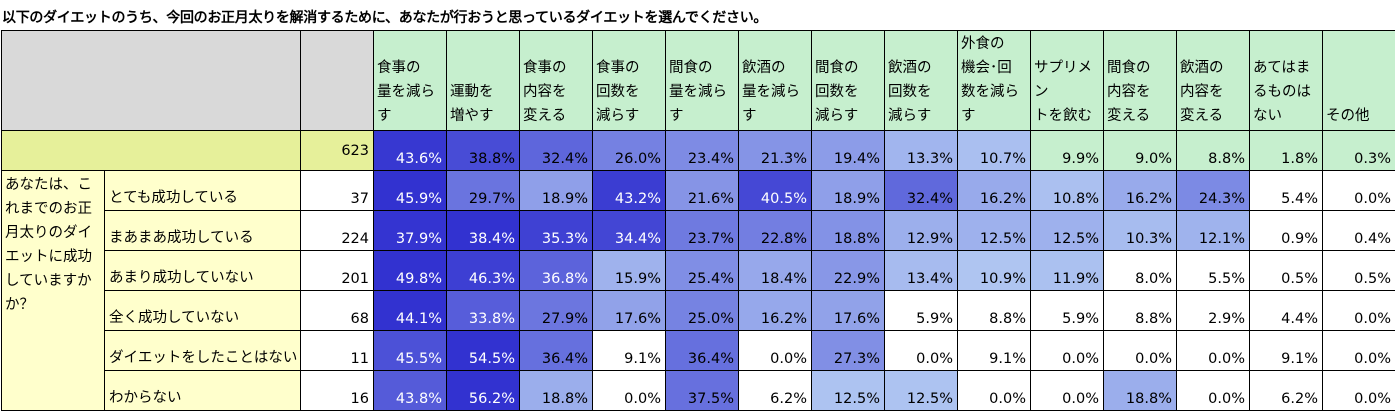 The height and width of the screenshot is (412, 1395). I want to click on column-header: 食事の 量を減らす, so click(410, 80).